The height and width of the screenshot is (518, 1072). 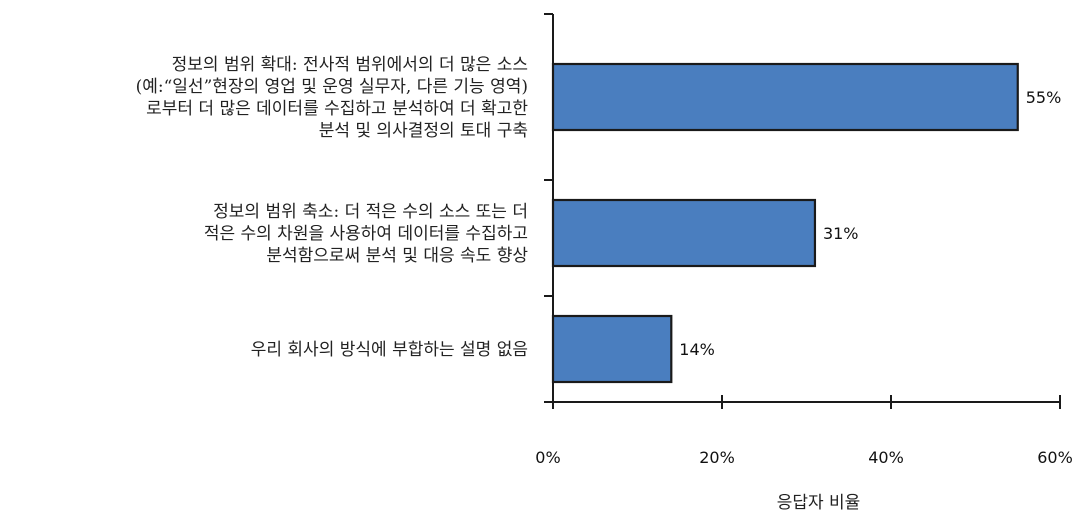 I want to click on x-tick-labels: 0% 20% 40% 60%, so click(x=803, y=457).